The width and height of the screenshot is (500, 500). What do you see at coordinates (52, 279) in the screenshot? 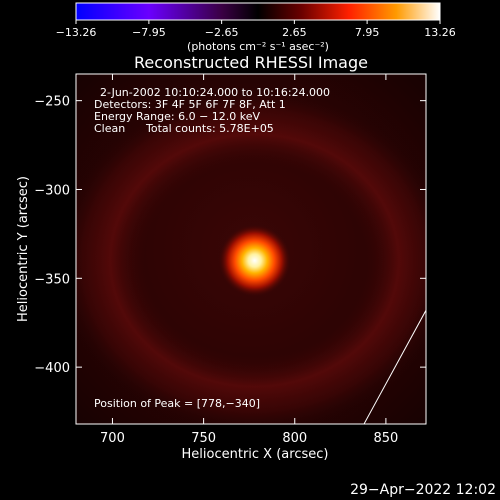
I see `y-tick-label: −350` at bounding box center [52, 279].